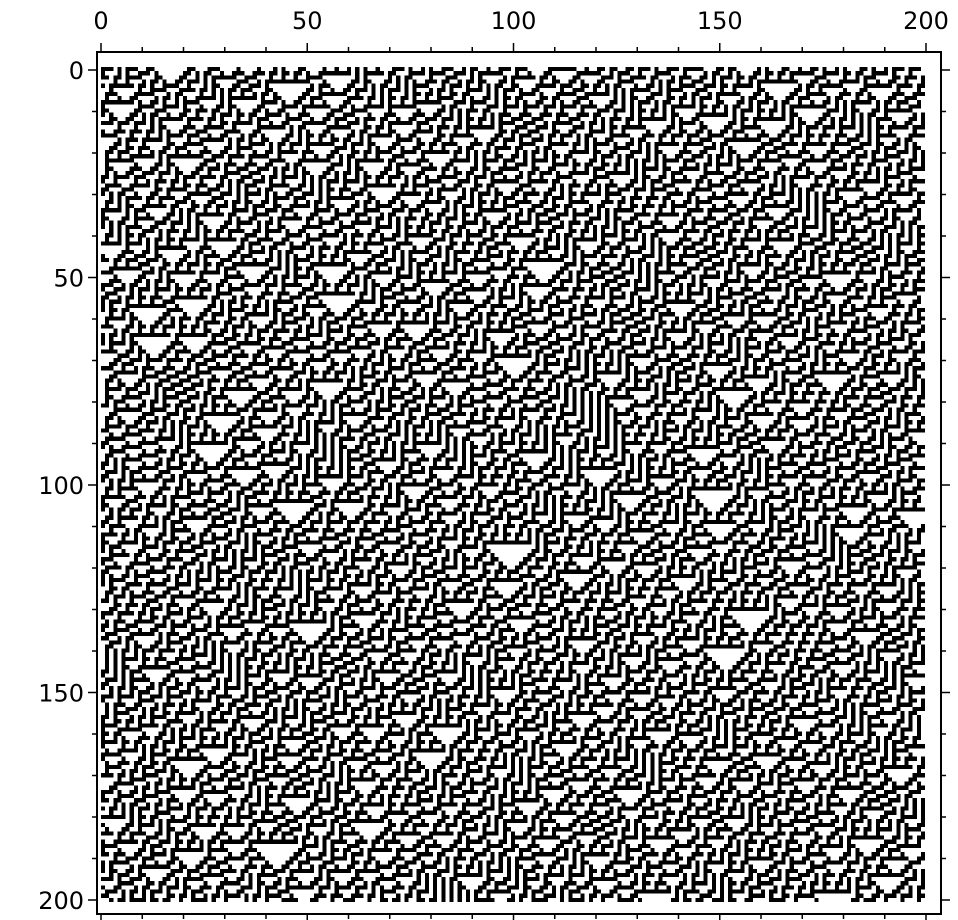 The height and width of the screenshot is (920, 958). Describe the element at coordinates (76, 71) in the screenshot. I see `y-tick-label: 0` at that location.